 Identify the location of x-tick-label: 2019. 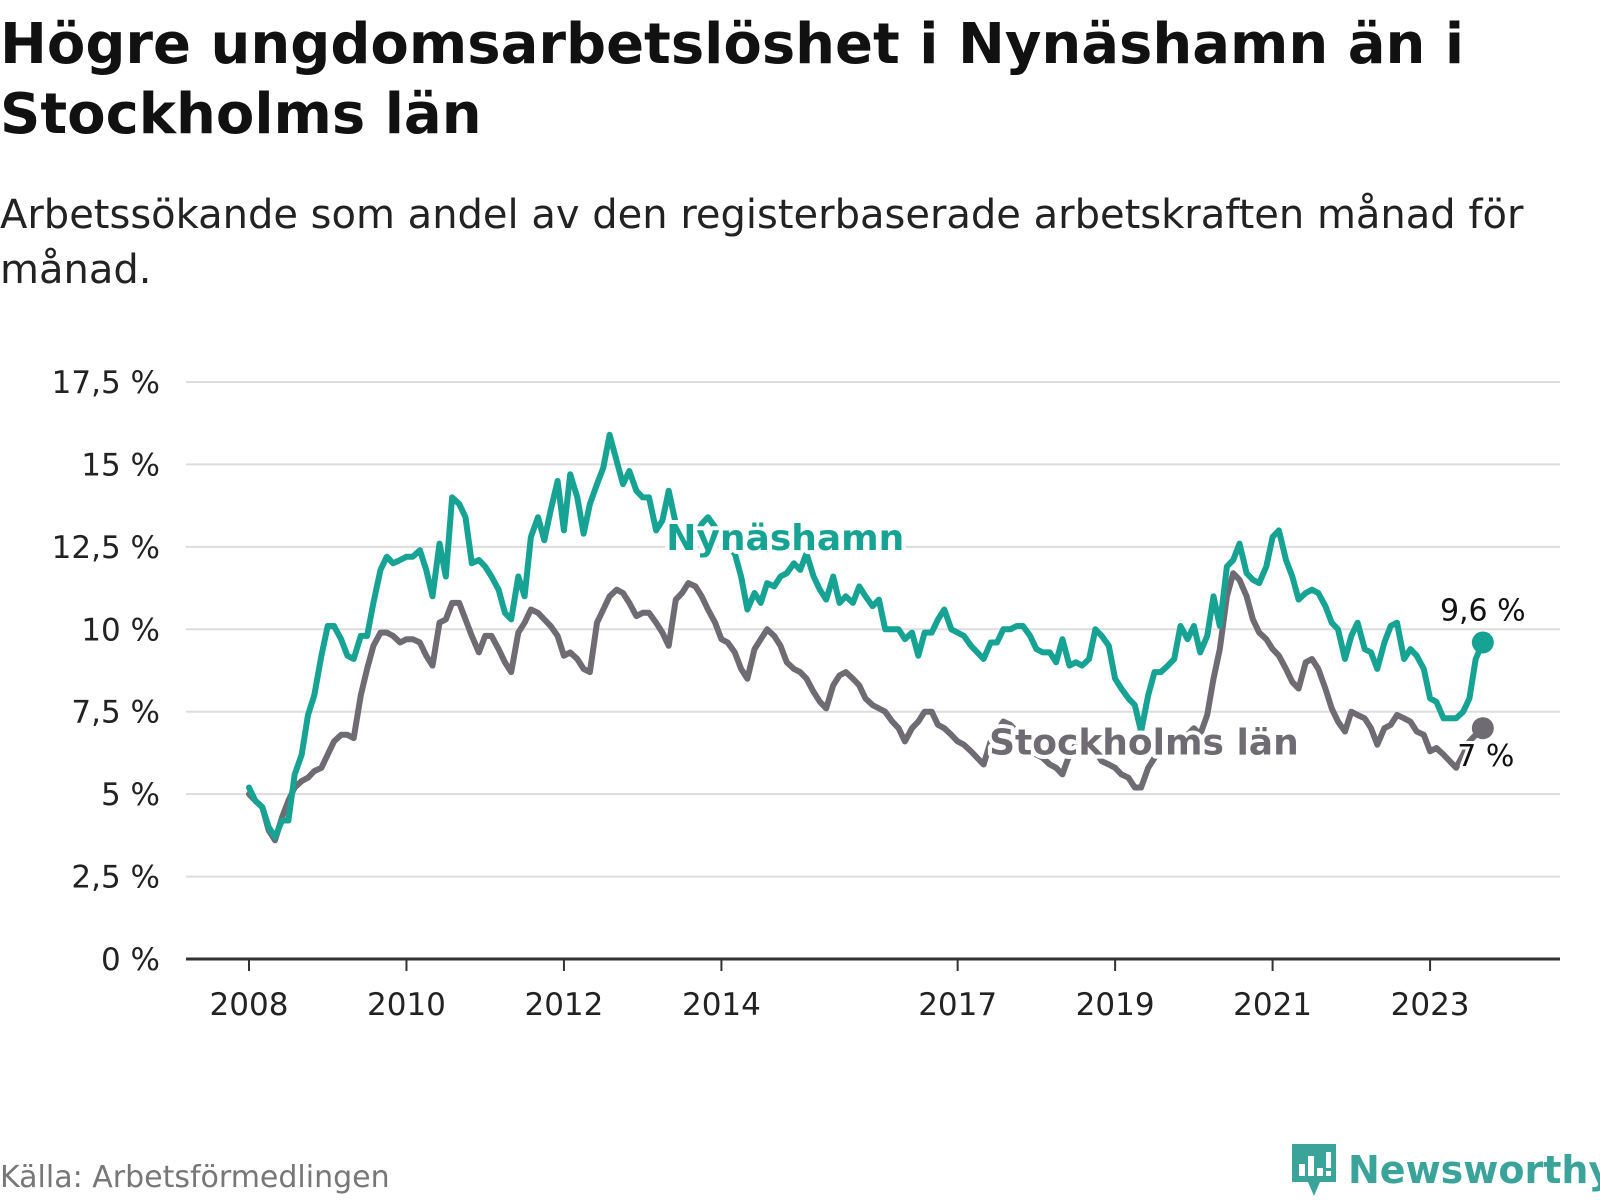
(1115, 1005).